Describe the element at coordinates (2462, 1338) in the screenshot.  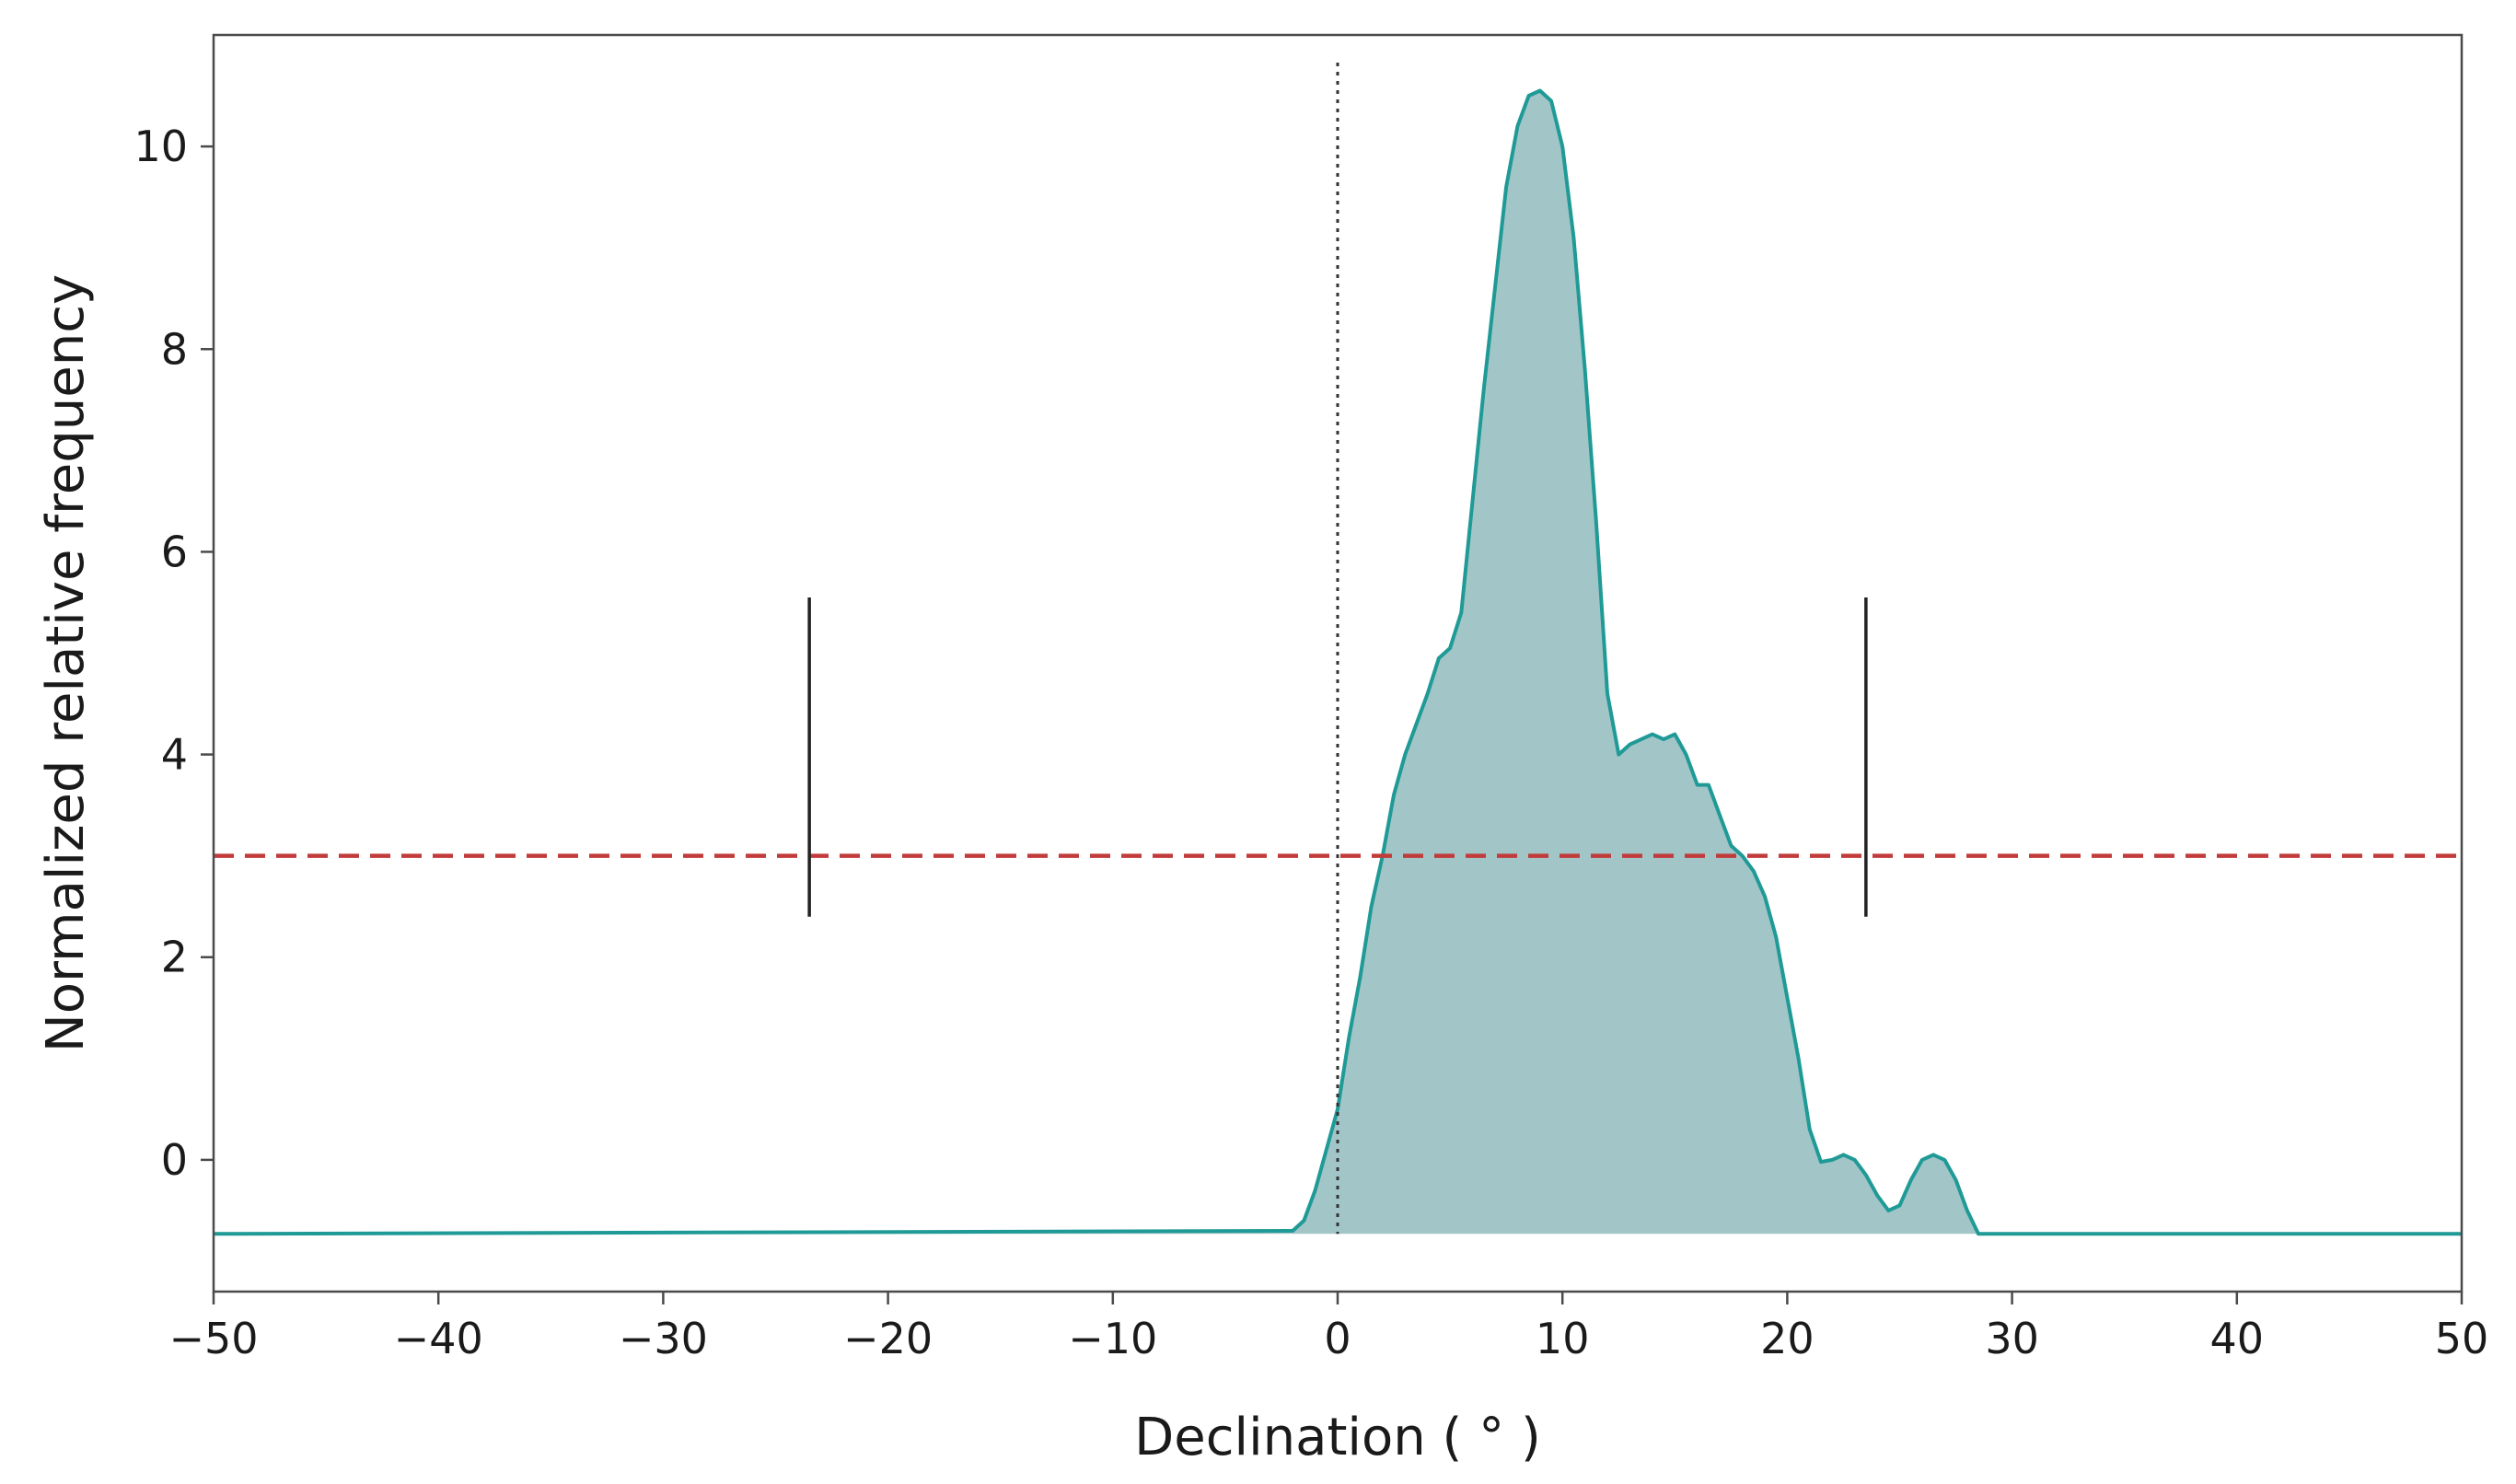
I see `x-tick-label: 50` at that location.